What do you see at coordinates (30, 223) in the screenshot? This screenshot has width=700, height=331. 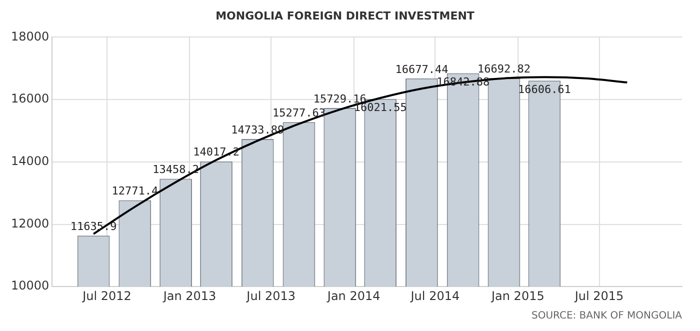 I see `y-tick-label: 12000` at bounding box center [30, 223].